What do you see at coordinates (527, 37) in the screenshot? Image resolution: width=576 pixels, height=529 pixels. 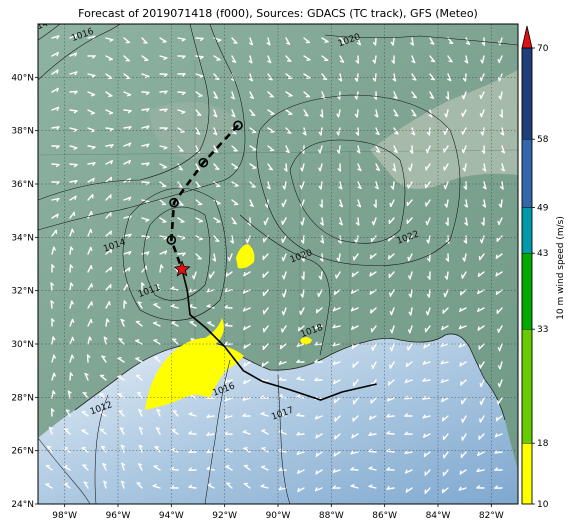 I see `colorbar-extend-arrow` at bounding box center [527, 37].